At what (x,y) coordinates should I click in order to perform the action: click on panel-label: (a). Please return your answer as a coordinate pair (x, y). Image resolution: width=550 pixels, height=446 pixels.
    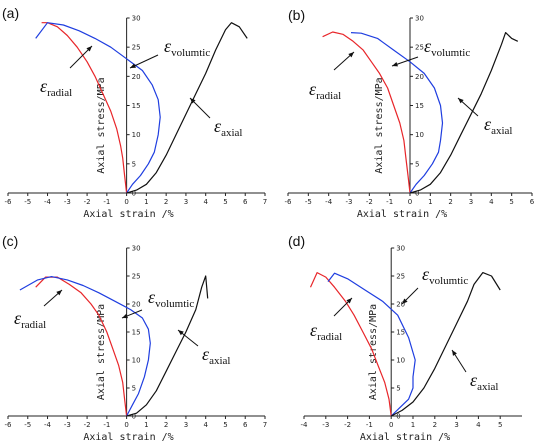
    Looking at the image, I should click on (10, 13).